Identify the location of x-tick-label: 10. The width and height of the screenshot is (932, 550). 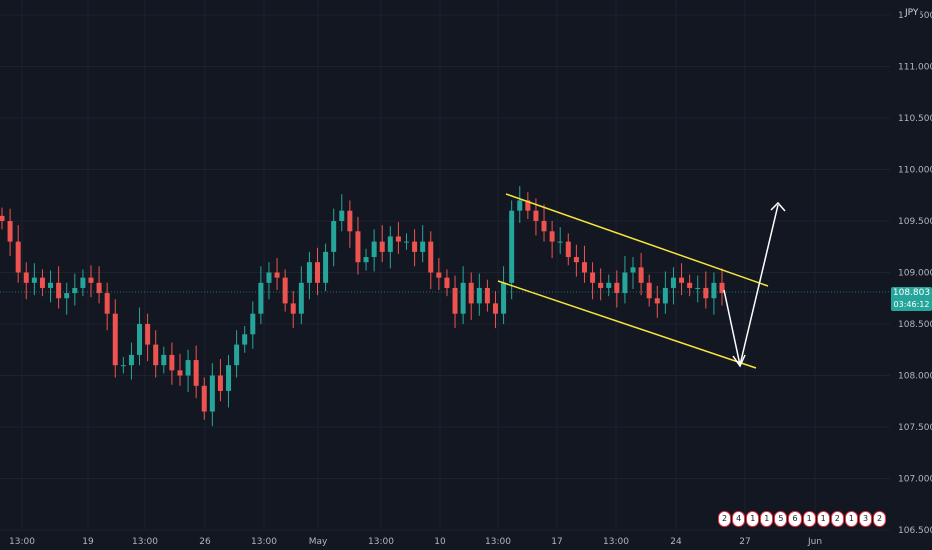
(440, 542).